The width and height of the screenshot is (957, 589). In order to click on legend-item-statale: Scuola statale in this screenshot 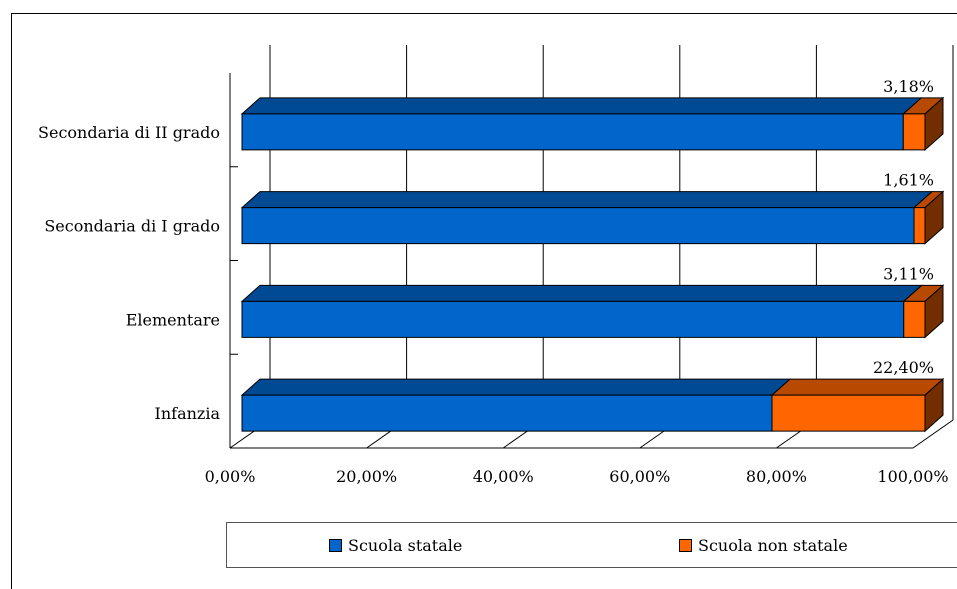, I will do `click(395, 545)`.